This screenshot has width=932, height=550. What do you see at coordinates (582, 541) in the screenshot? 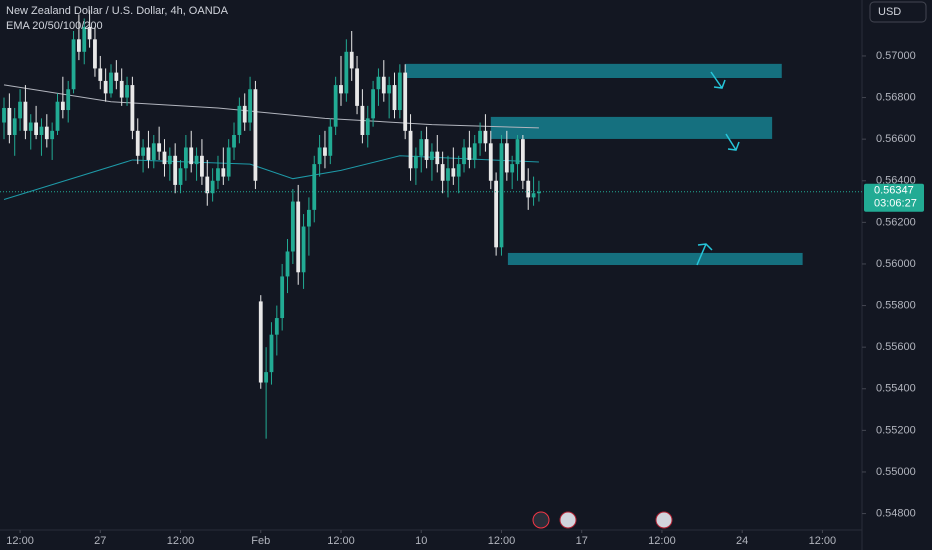
I see `x-tick-label: 17` at bounding box center [582, 541].